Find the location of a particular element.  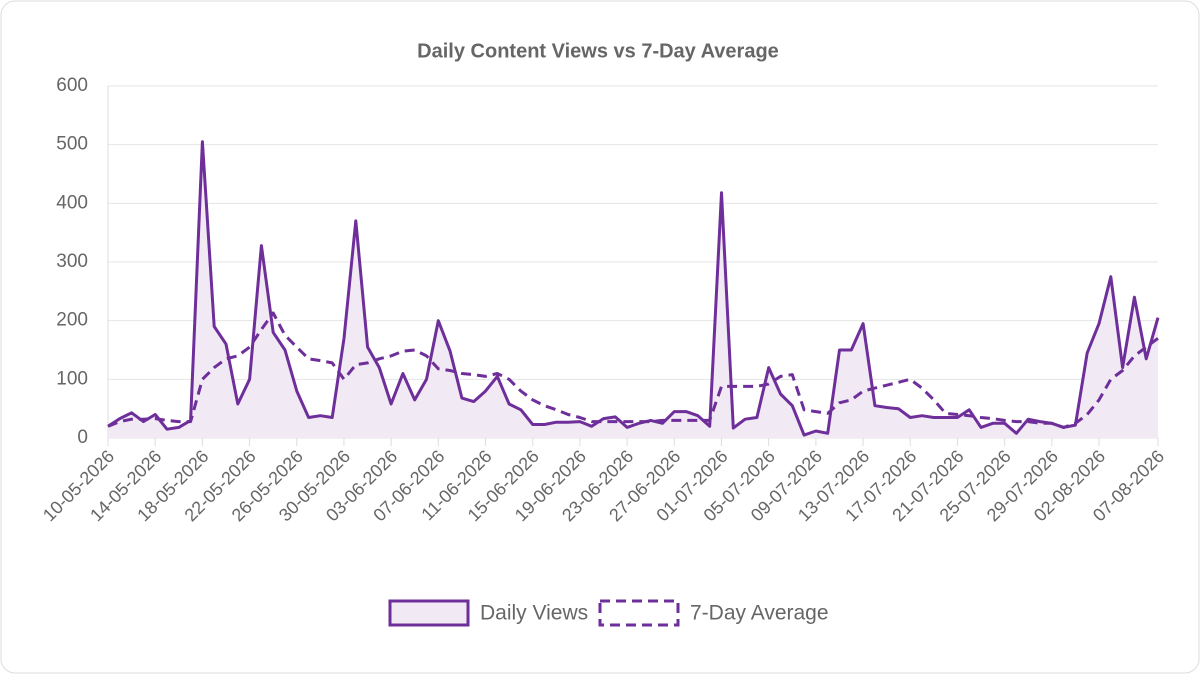

y-tick-label: 400 is located at coordinates (72, 202).